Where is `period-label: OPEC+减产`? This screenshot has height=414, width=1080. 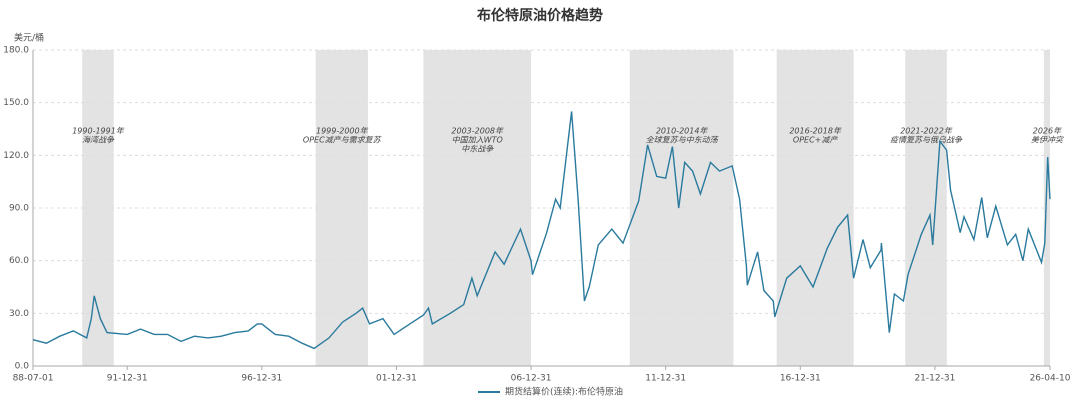 period-label: OPEC+减产 is located at coordinates (815, 140).